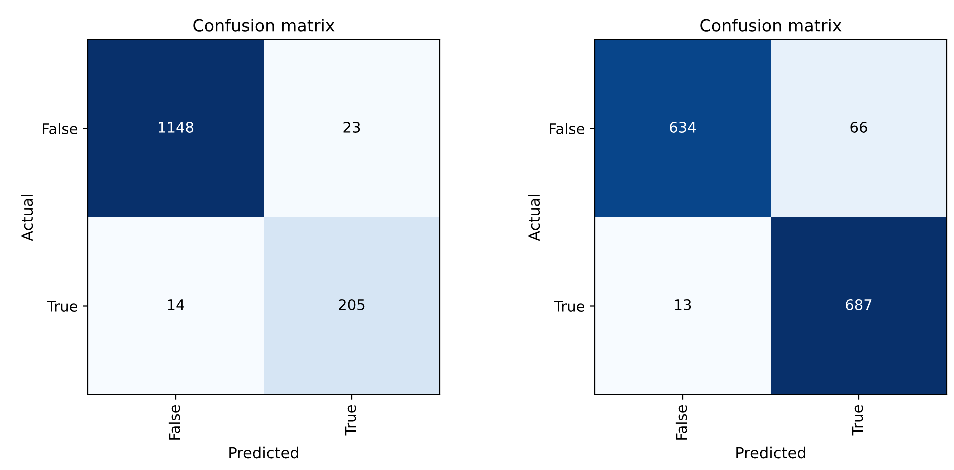  What do you see at coordinates (352, 127) in the screenshot?
I see `data-label: 23` at bounding box center [352, 127].